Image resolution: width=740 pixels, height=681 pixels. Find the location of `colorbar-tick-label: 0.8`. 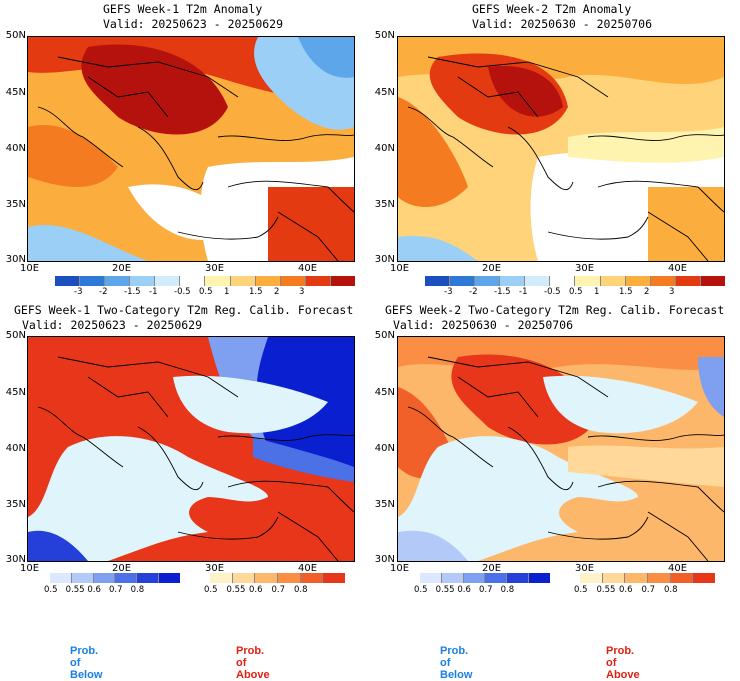

colorbar-tick-label: 0.8 is located at coordinates (301, 590).